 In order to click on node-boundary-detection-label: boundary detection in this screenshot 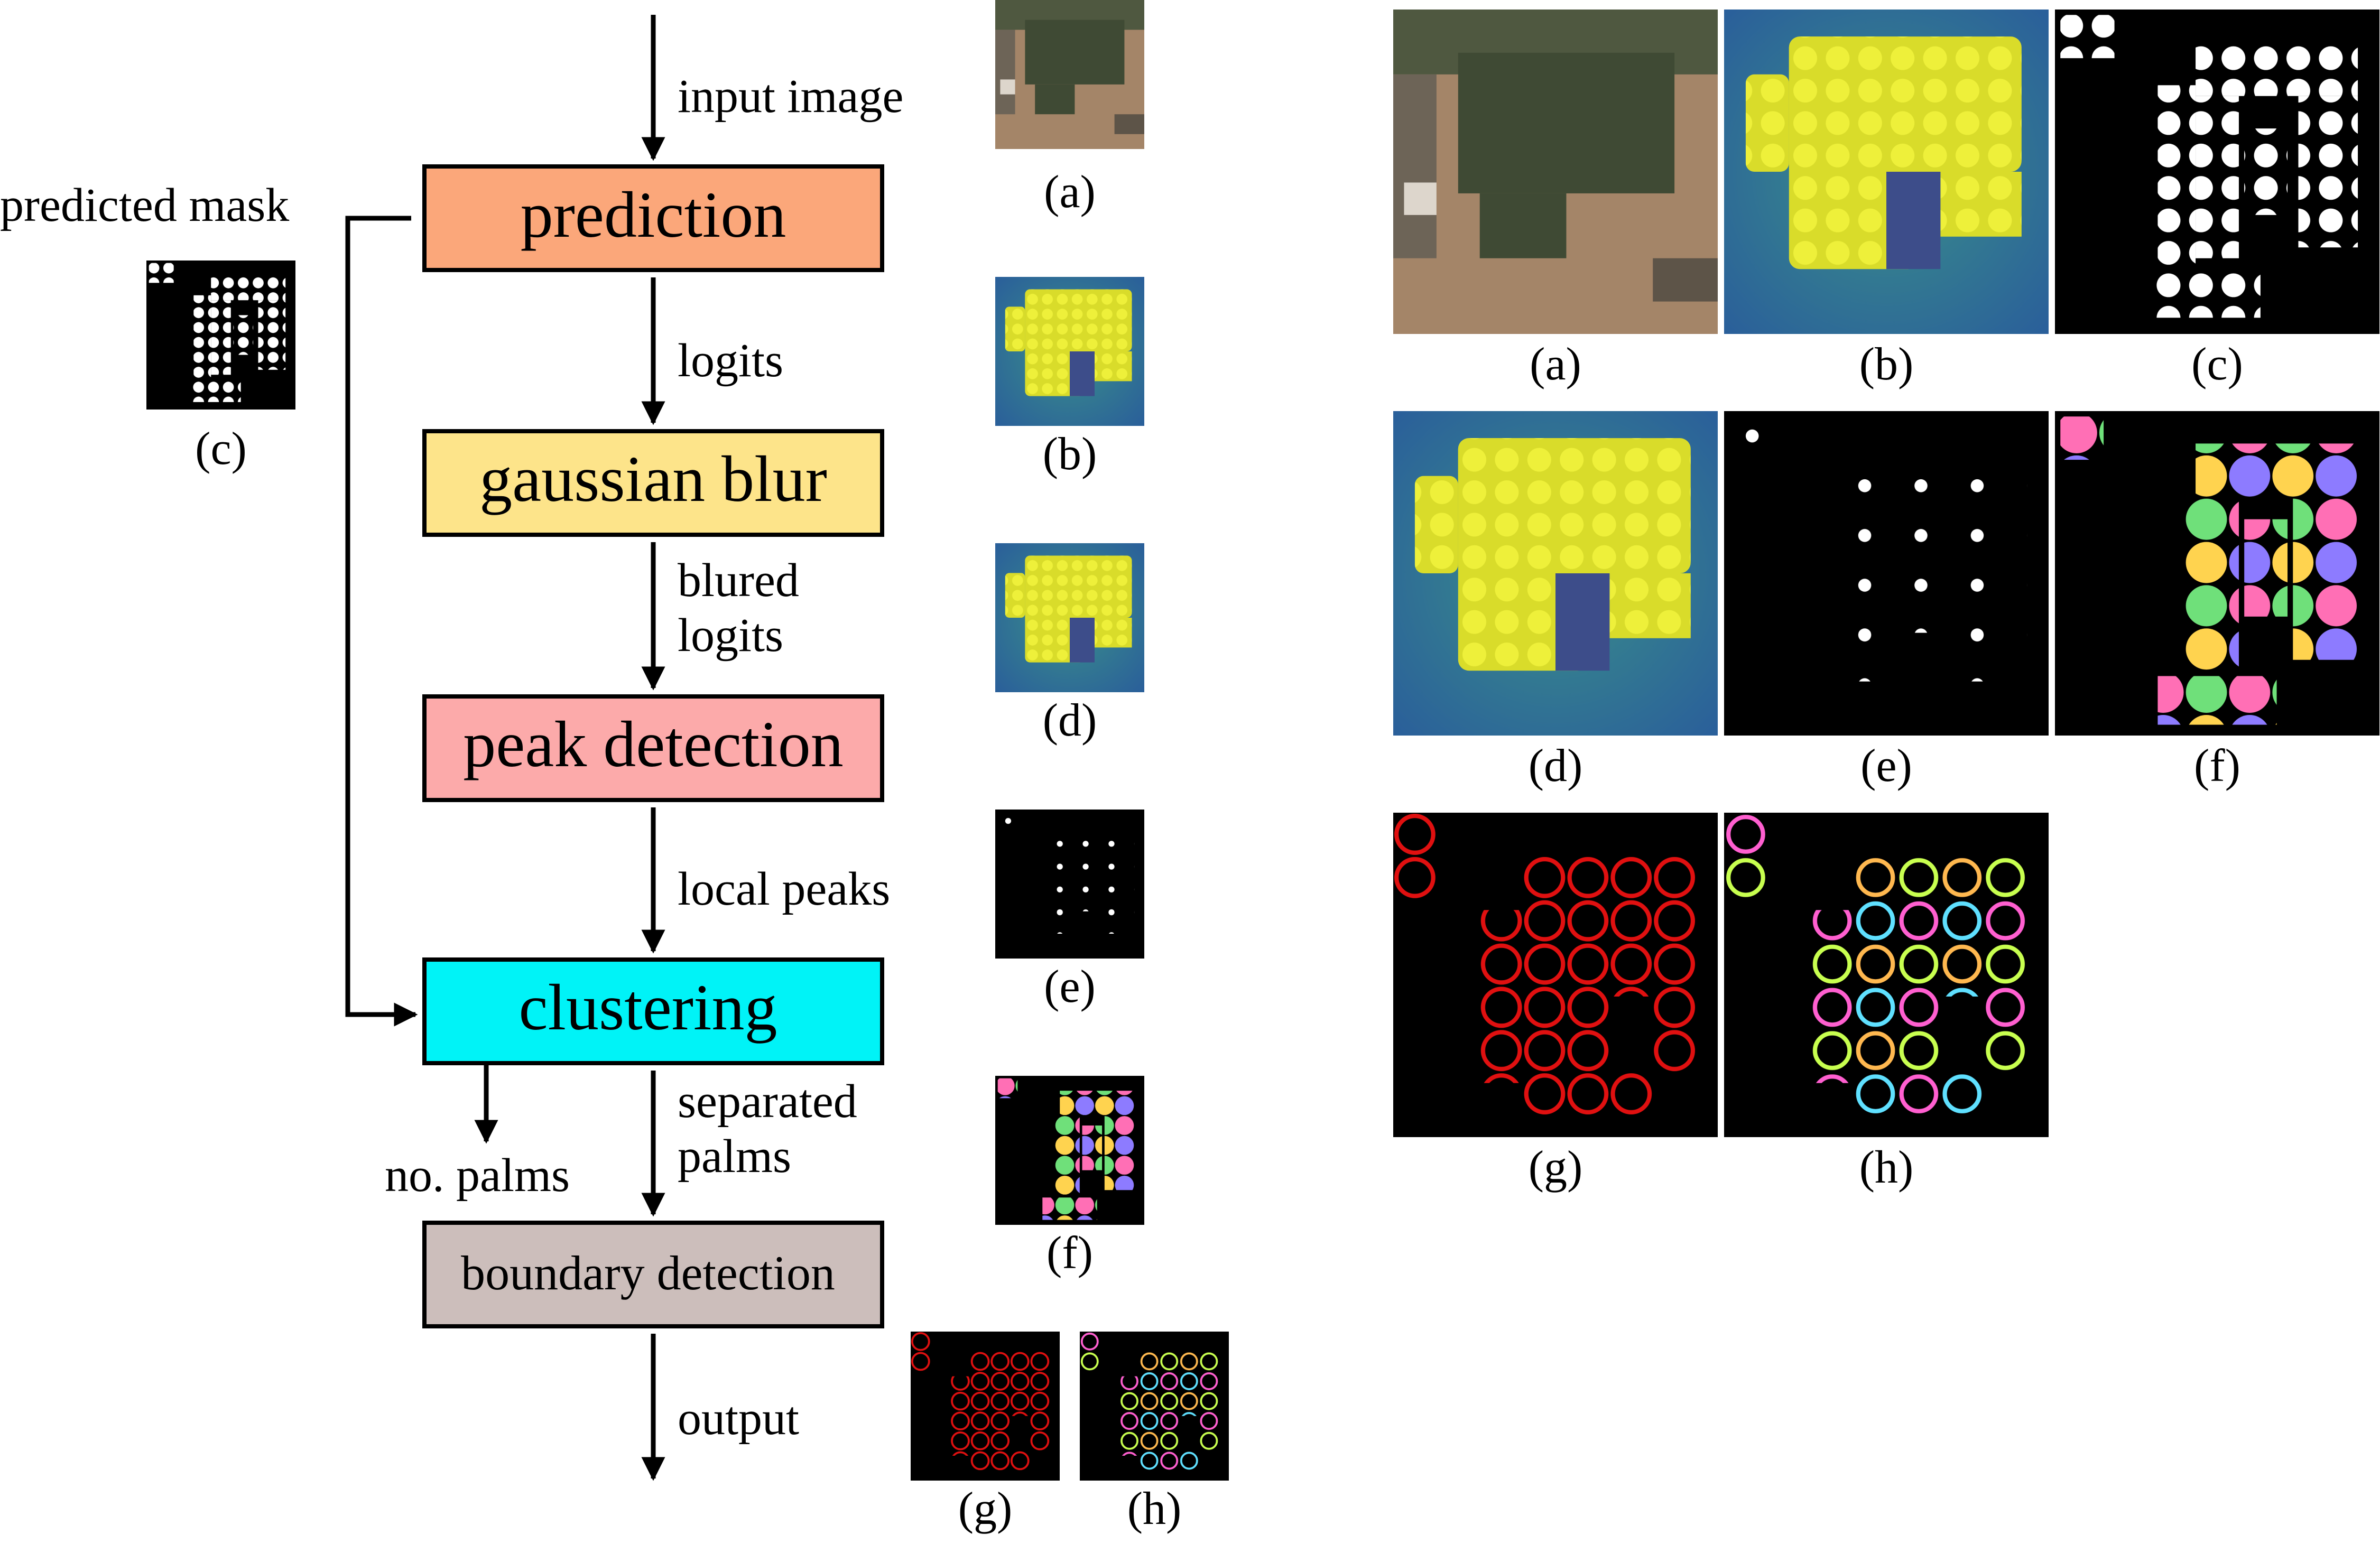, I will do `click(648, 1273)`.